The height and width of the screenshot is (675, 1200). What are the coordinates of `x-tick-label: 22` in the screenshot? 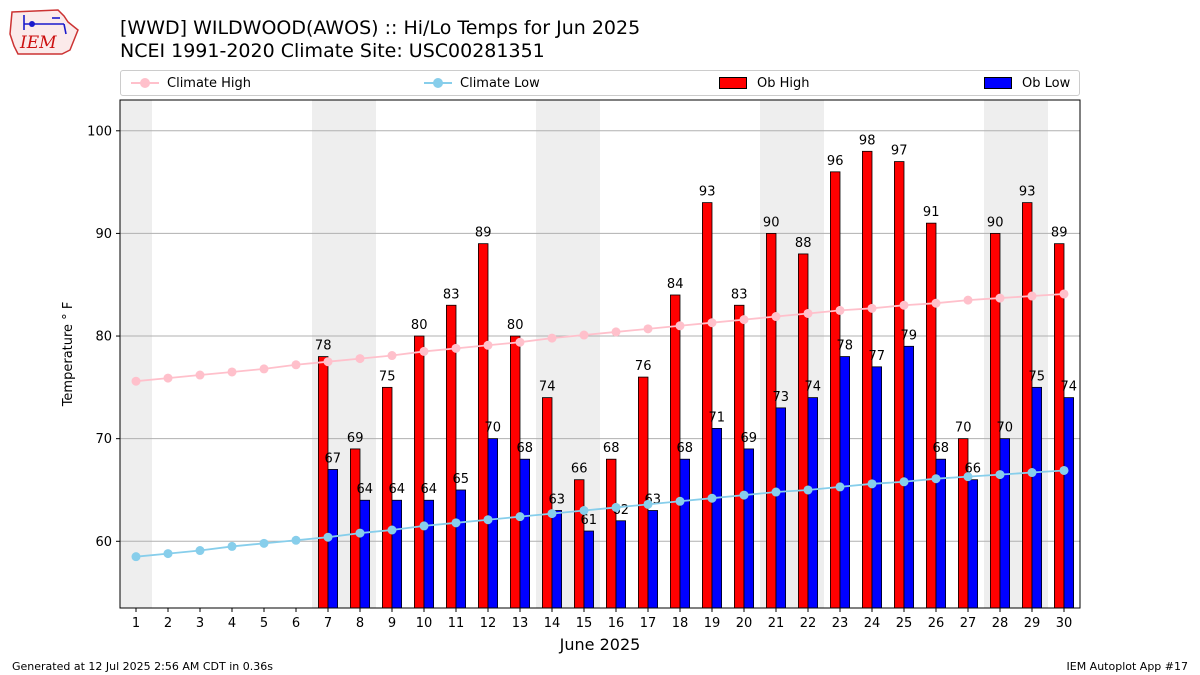 It's located at (808, 623).